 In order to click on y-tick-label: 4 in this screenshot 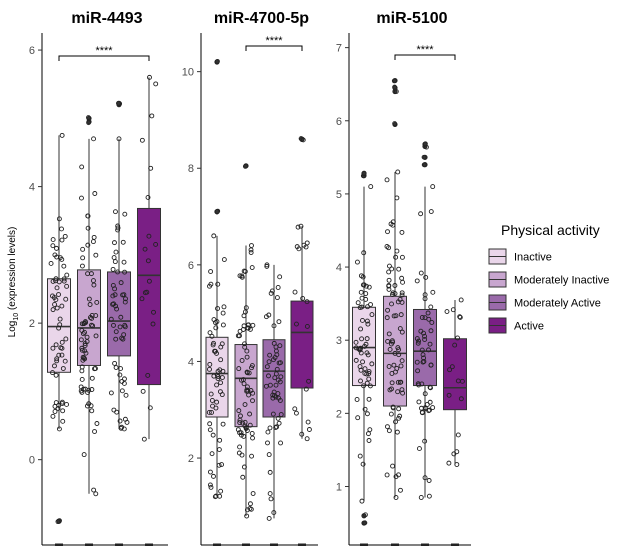, I will do `click(191, 362)`.